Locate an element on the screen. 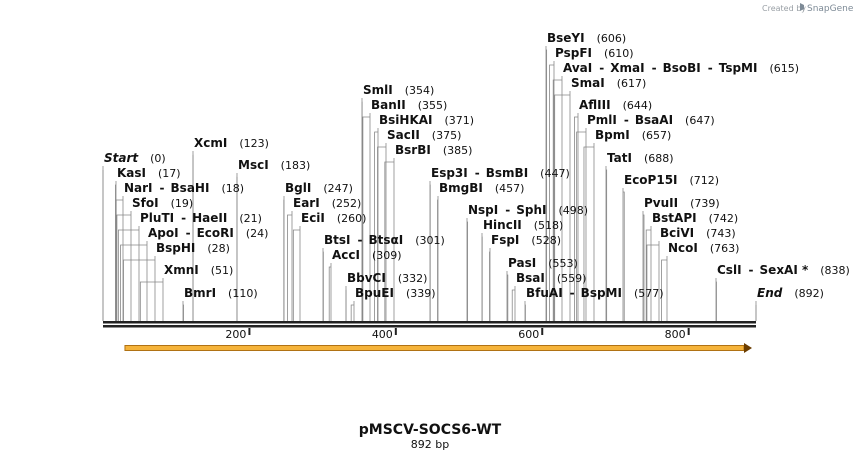 This screenshot has width=860, height=460. enzyme-label-bsahi: BsaHI is located at coordinates (190, 188).